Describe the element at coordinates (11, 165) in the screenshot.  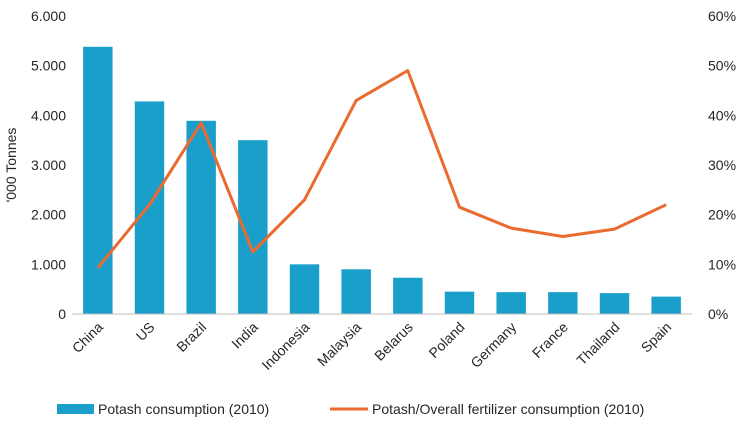
I see `y-axis-title: '000 Tonnes` at that location.